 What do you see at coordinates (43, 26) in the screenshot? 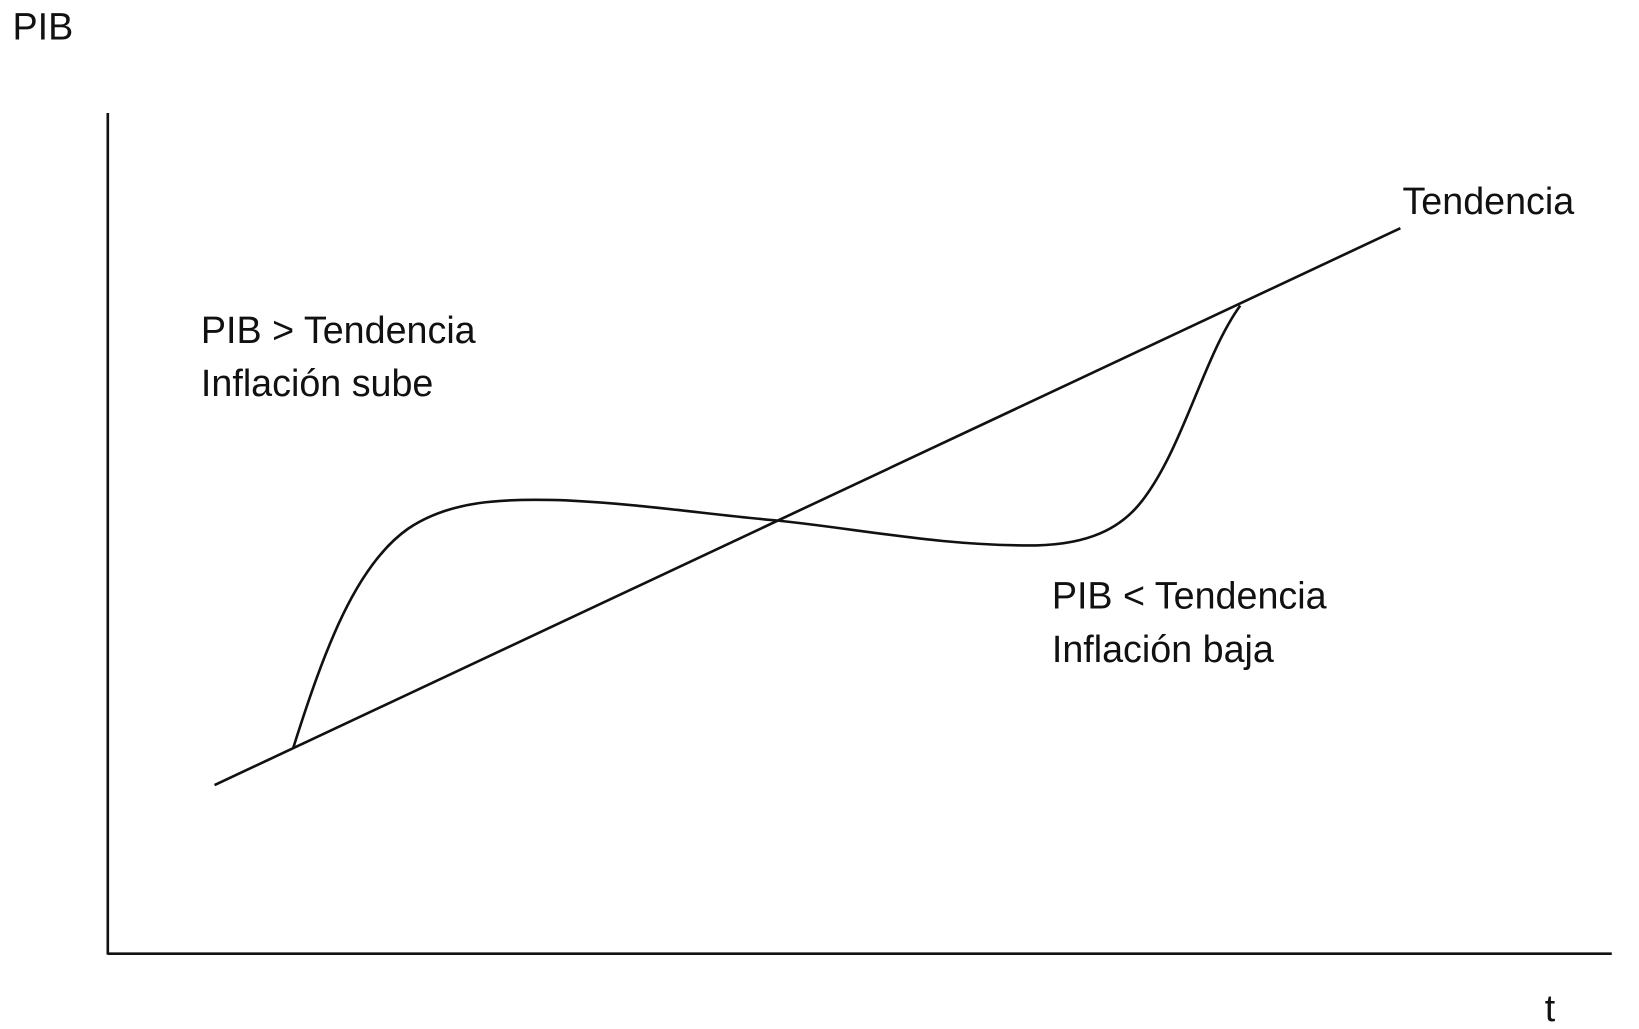
I see `y-axis-label: PIB` at bounding box center [43, 26].